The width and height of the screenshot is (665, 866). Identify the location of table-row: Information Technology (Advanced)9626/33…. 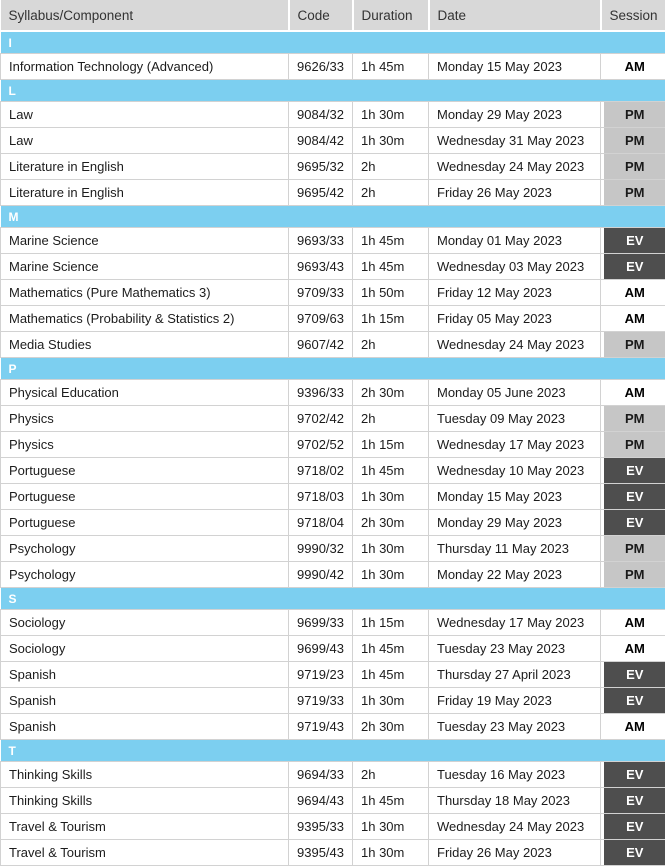
(333, 67).